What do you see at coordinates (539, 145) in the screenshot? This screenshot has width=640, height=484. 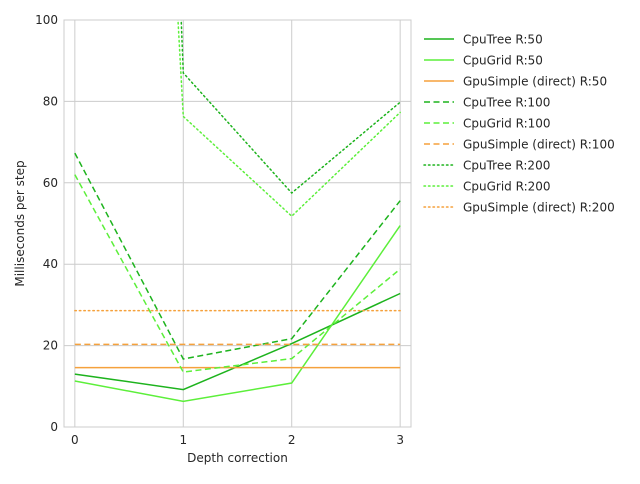 I see `legend-label: GpuSimple (direct) R:100` at bounding box center [539, 145].